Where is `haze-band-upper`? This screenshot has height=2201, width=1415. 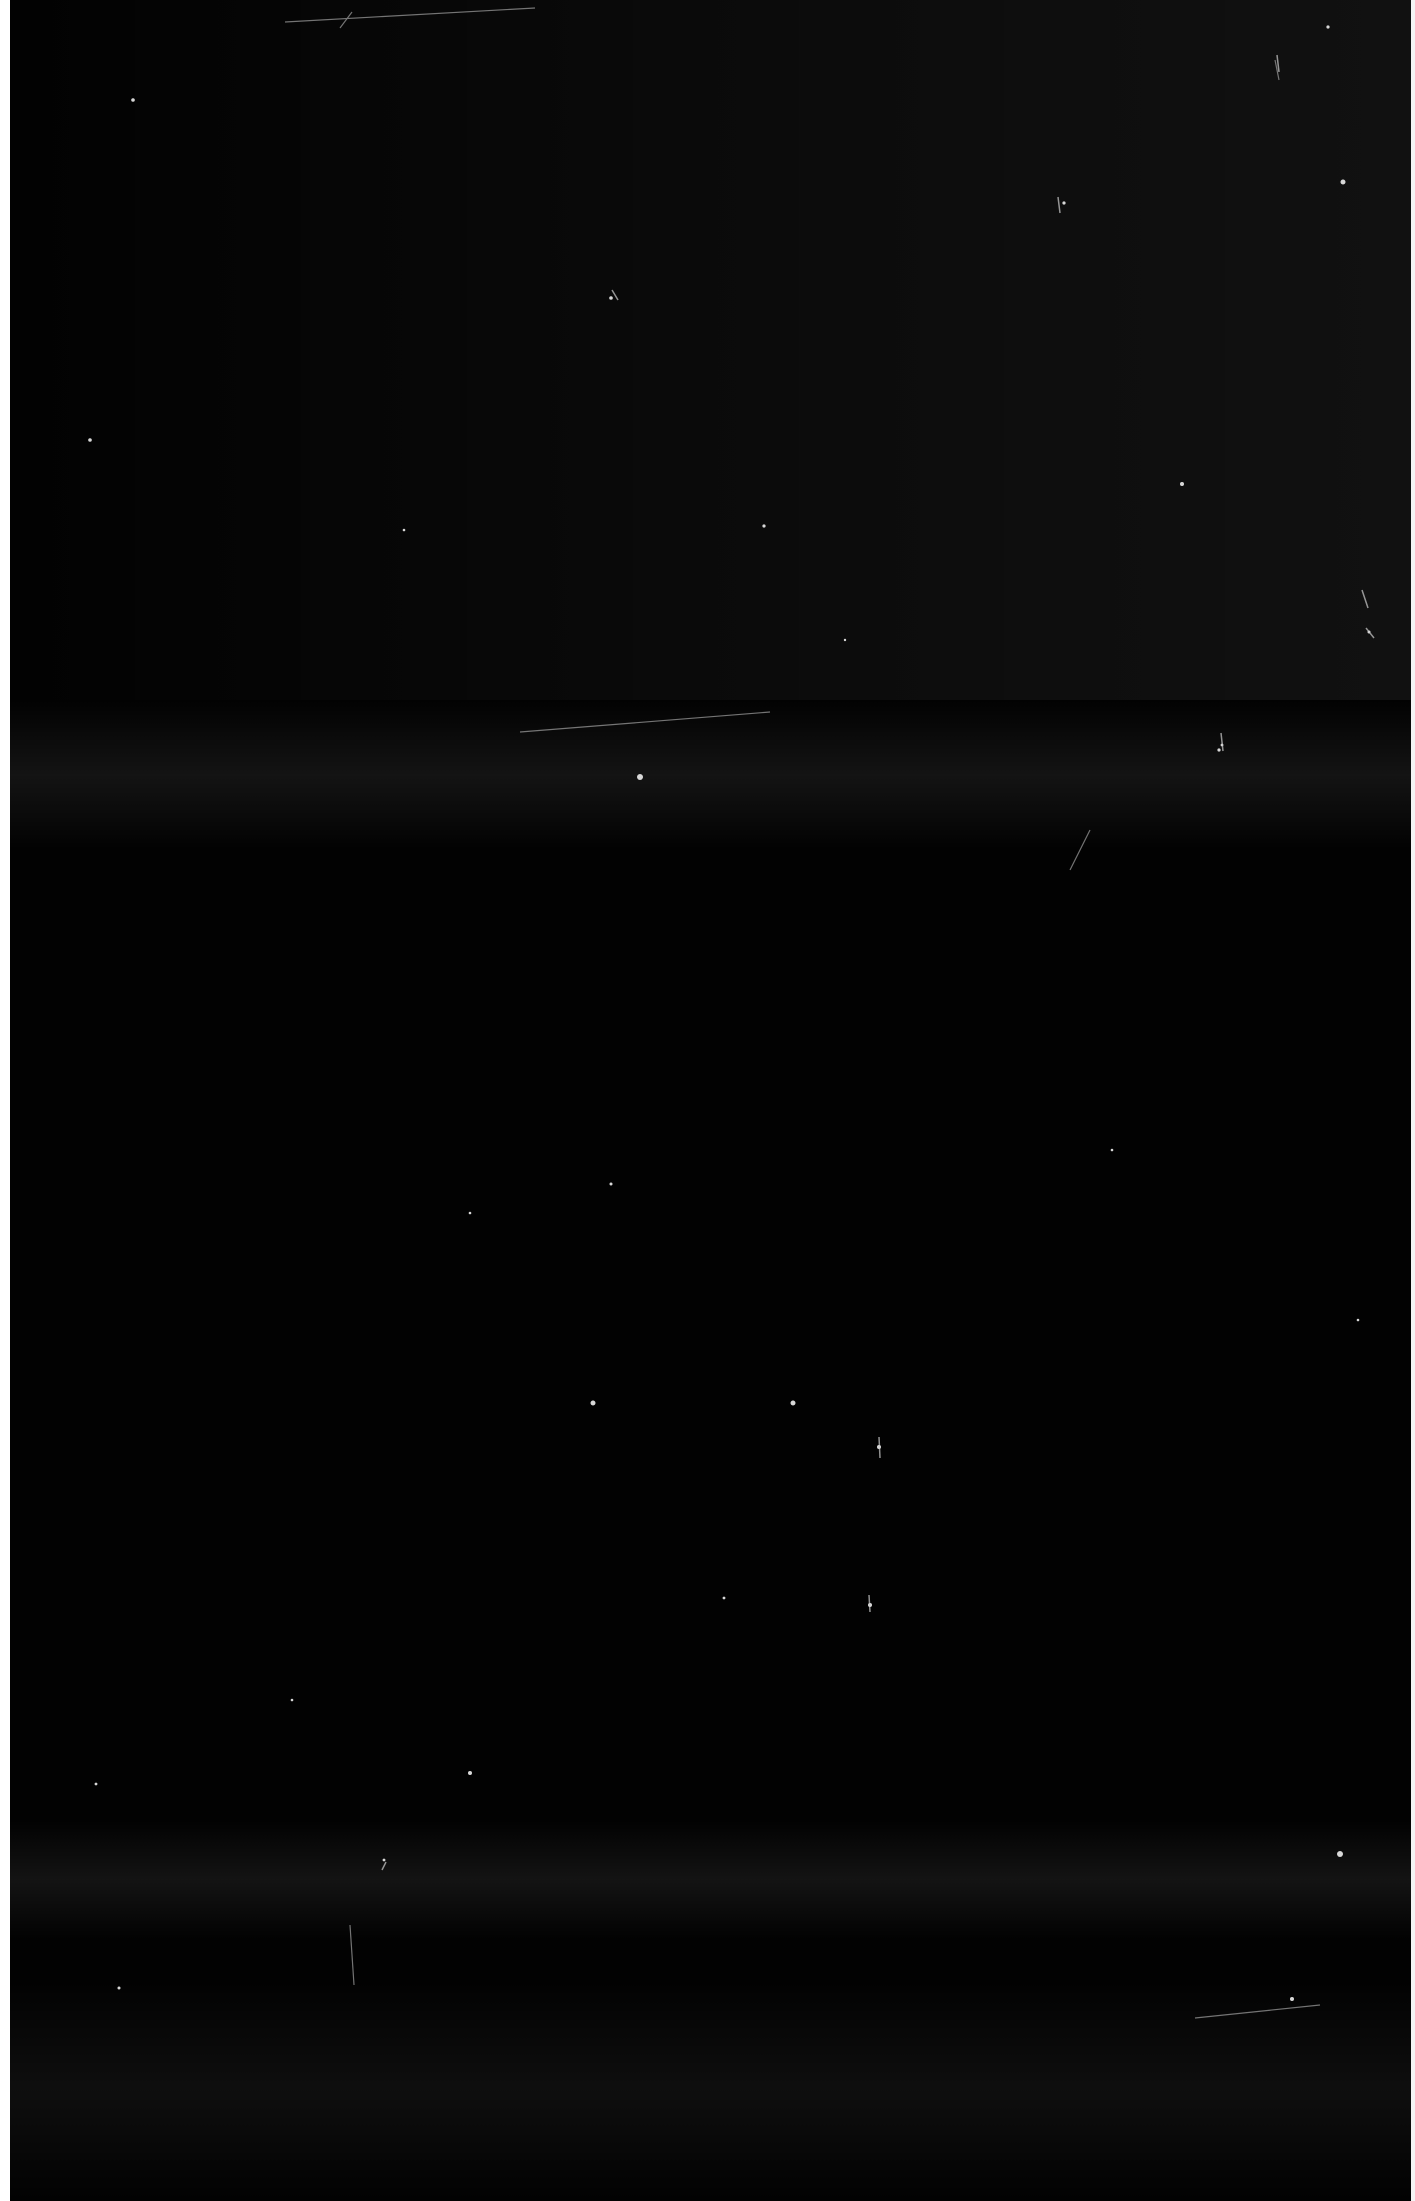
haze-band-upper is located at coordinates (710, 775).